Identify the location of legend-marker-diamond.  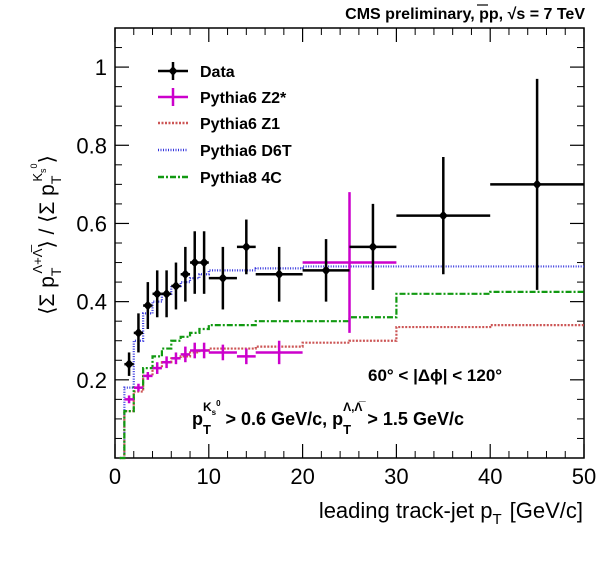
(173, 71).